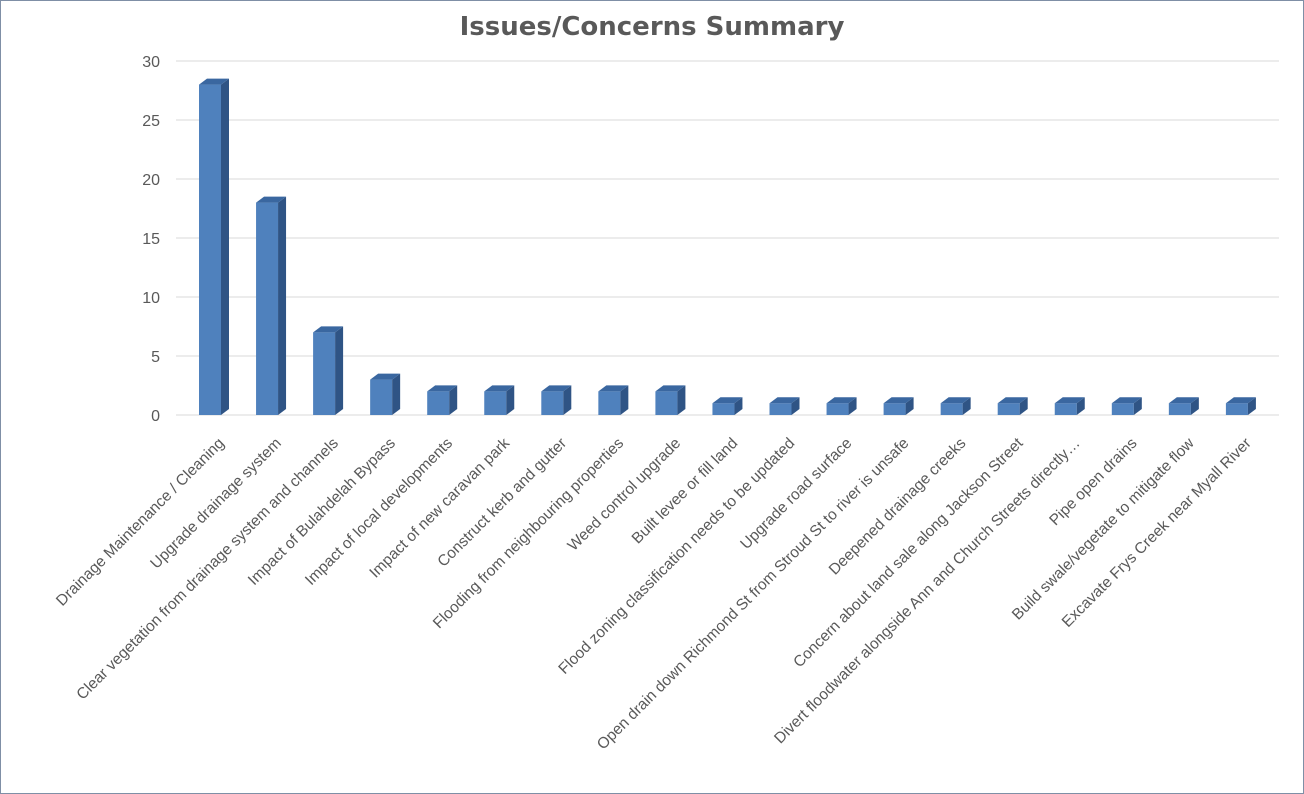 This screenshot has width=1304, height=794. Describe the element at coordinates (151, 298) in the screenshot. I see `y-tick-label: 10` at that location.